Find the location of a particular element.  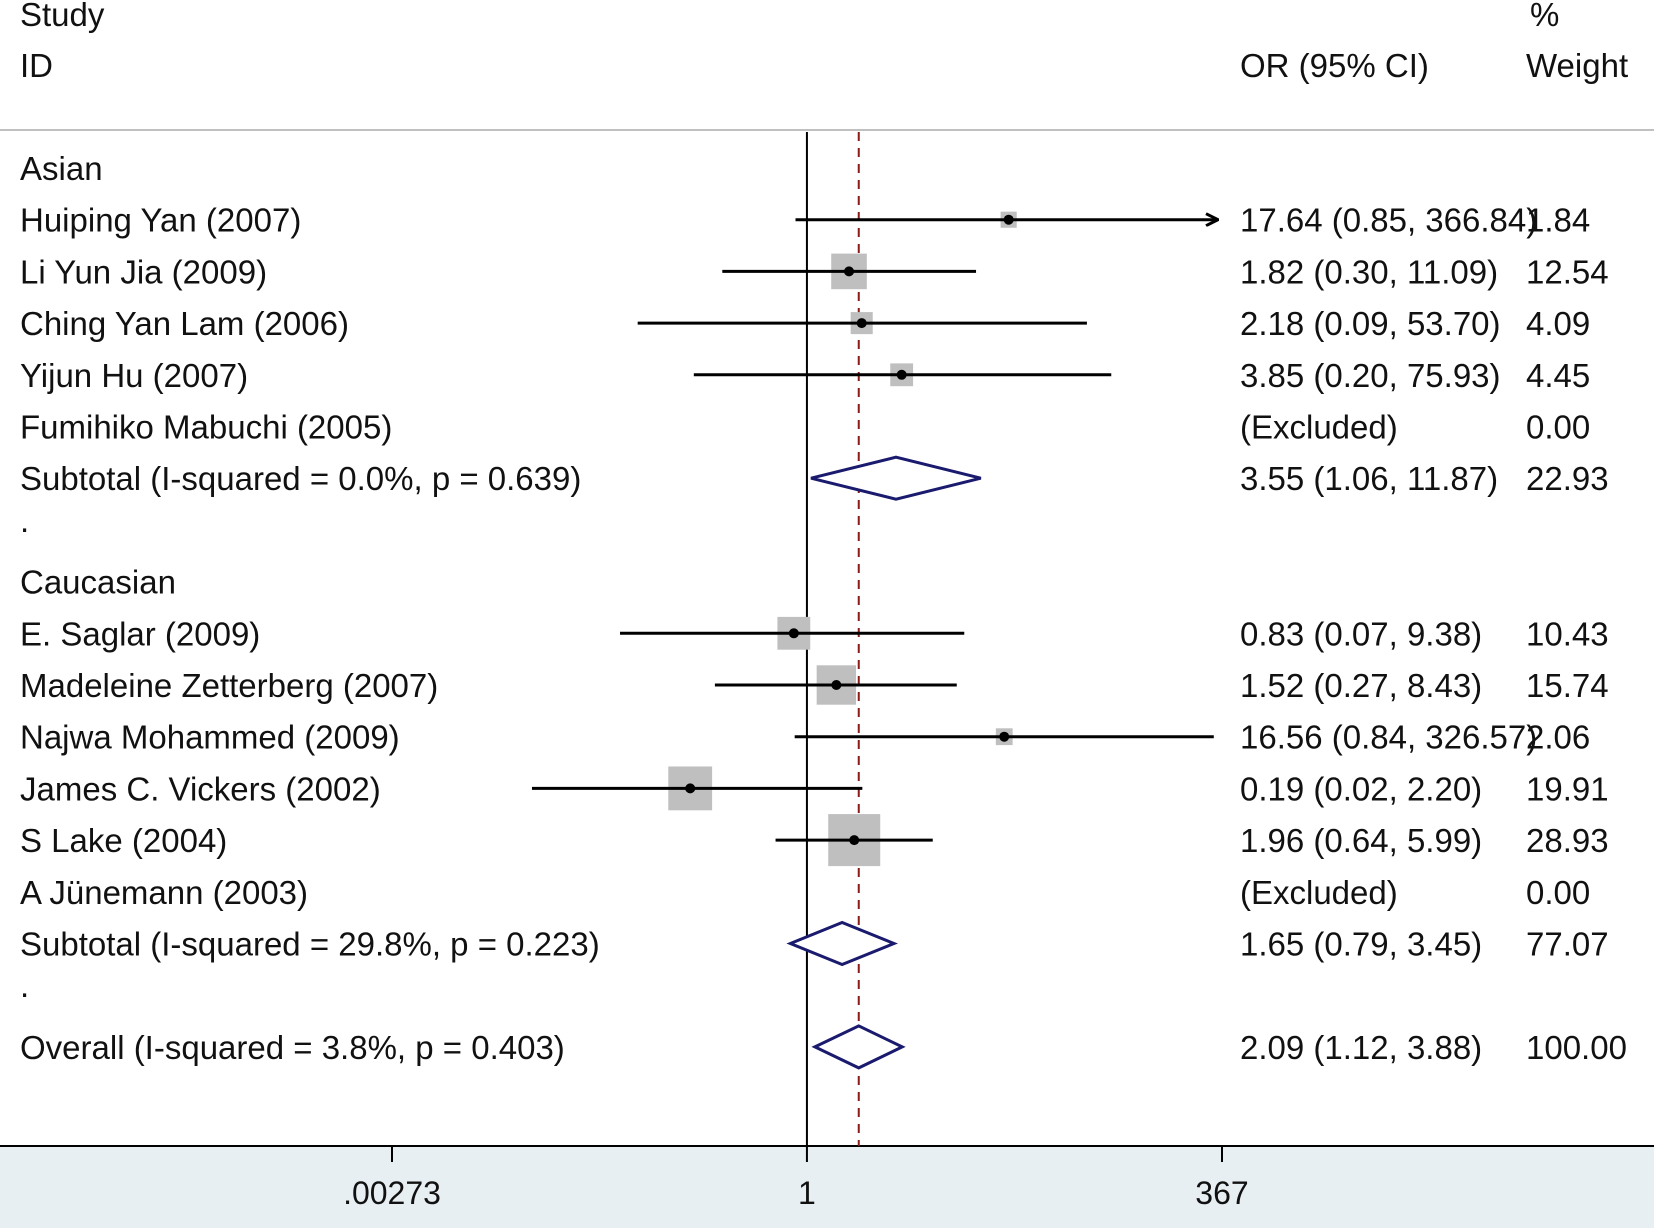

overall-label: Overall (I-squared = 3.8%, p = 0.403) is located at coordinates (292, 1047).